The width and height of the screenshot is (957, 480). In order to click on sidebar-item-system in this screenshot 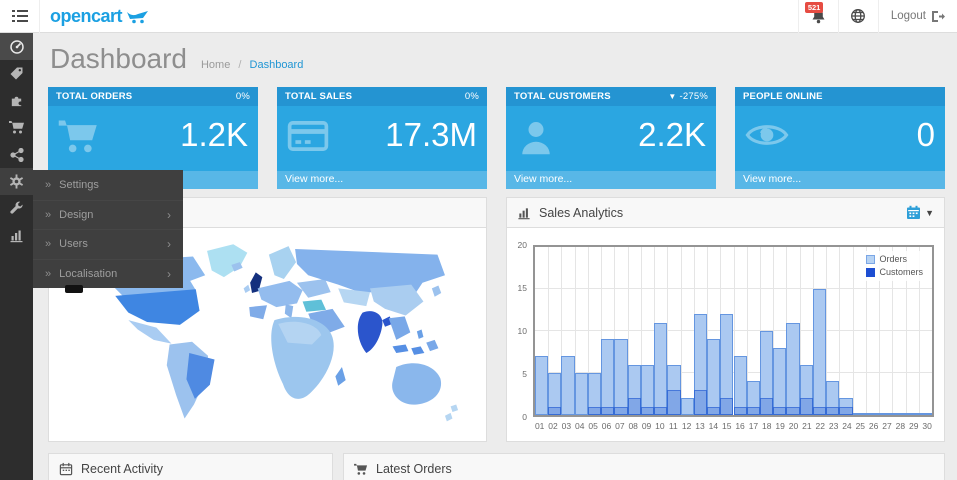, I will do `click(16, 181)`.